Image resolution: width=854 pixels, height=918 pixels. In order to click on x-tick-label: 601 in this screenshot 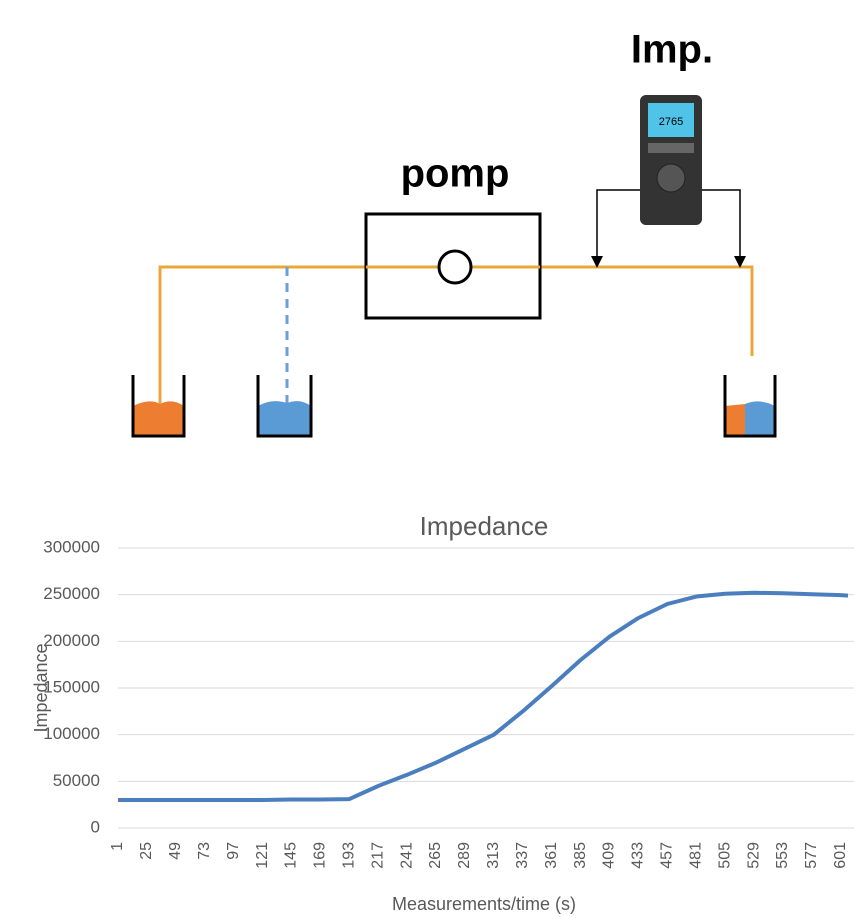, I will do `click(840, 855)`.